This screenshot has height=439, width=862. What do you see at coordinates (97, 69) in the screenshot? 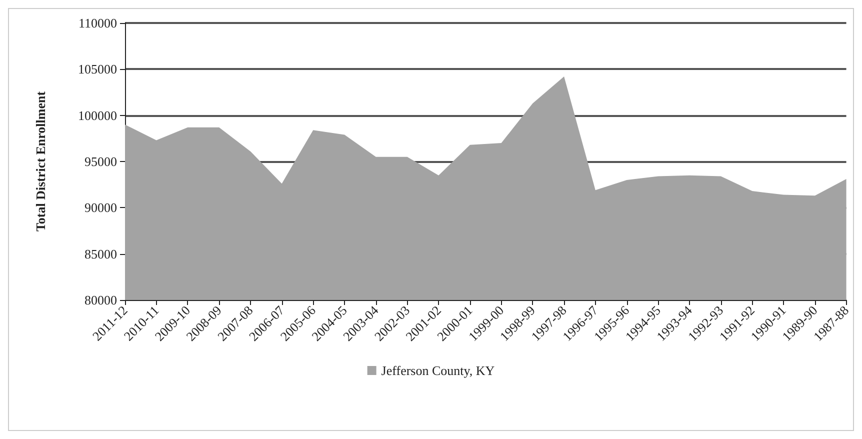
I see `y-tick-label: 105000` at bounding box center [97, 69].